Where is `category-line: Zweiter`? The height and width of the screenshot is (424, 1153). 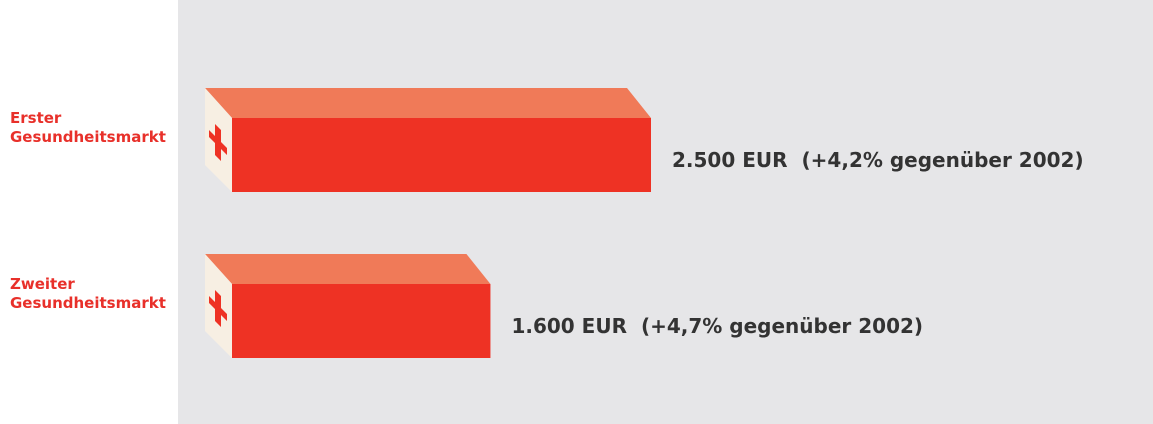 category-line: Zweiter is located at coordinates (42, 284).